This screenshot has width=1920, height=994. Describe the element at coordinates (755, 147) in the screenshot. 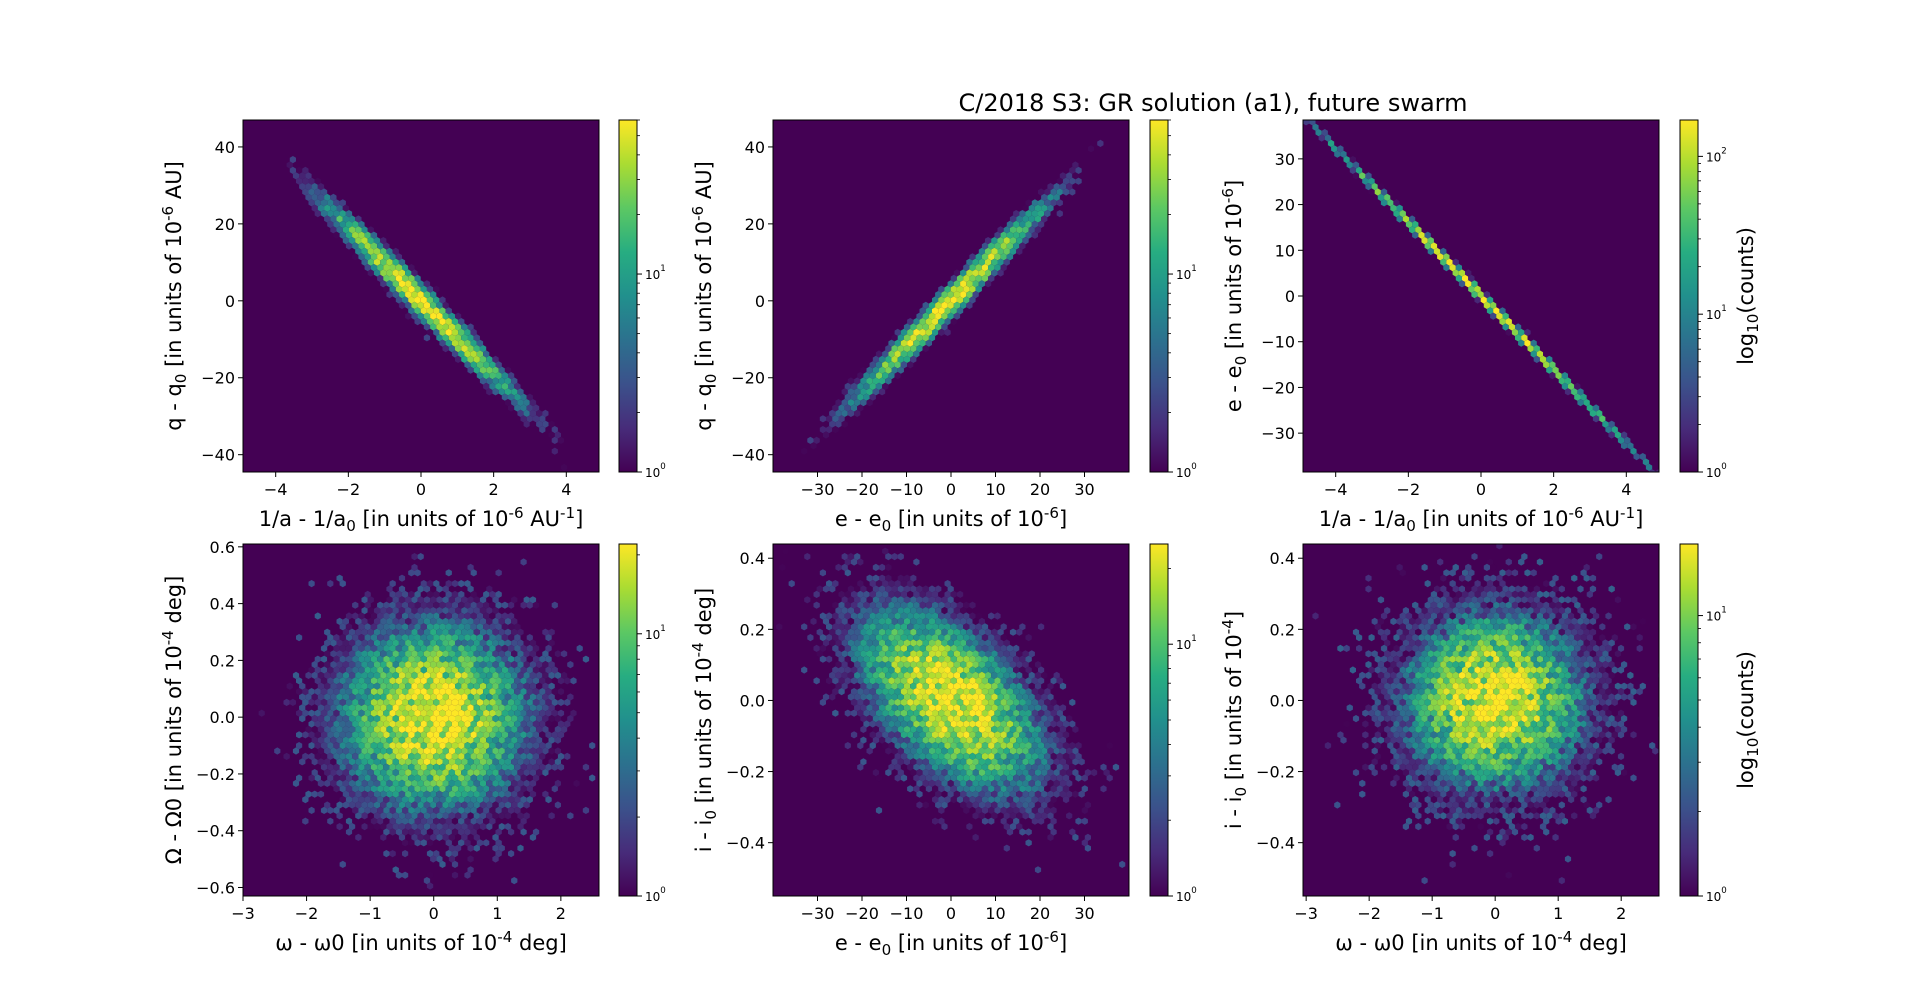

I see `y-tick-label: 40` at that location.